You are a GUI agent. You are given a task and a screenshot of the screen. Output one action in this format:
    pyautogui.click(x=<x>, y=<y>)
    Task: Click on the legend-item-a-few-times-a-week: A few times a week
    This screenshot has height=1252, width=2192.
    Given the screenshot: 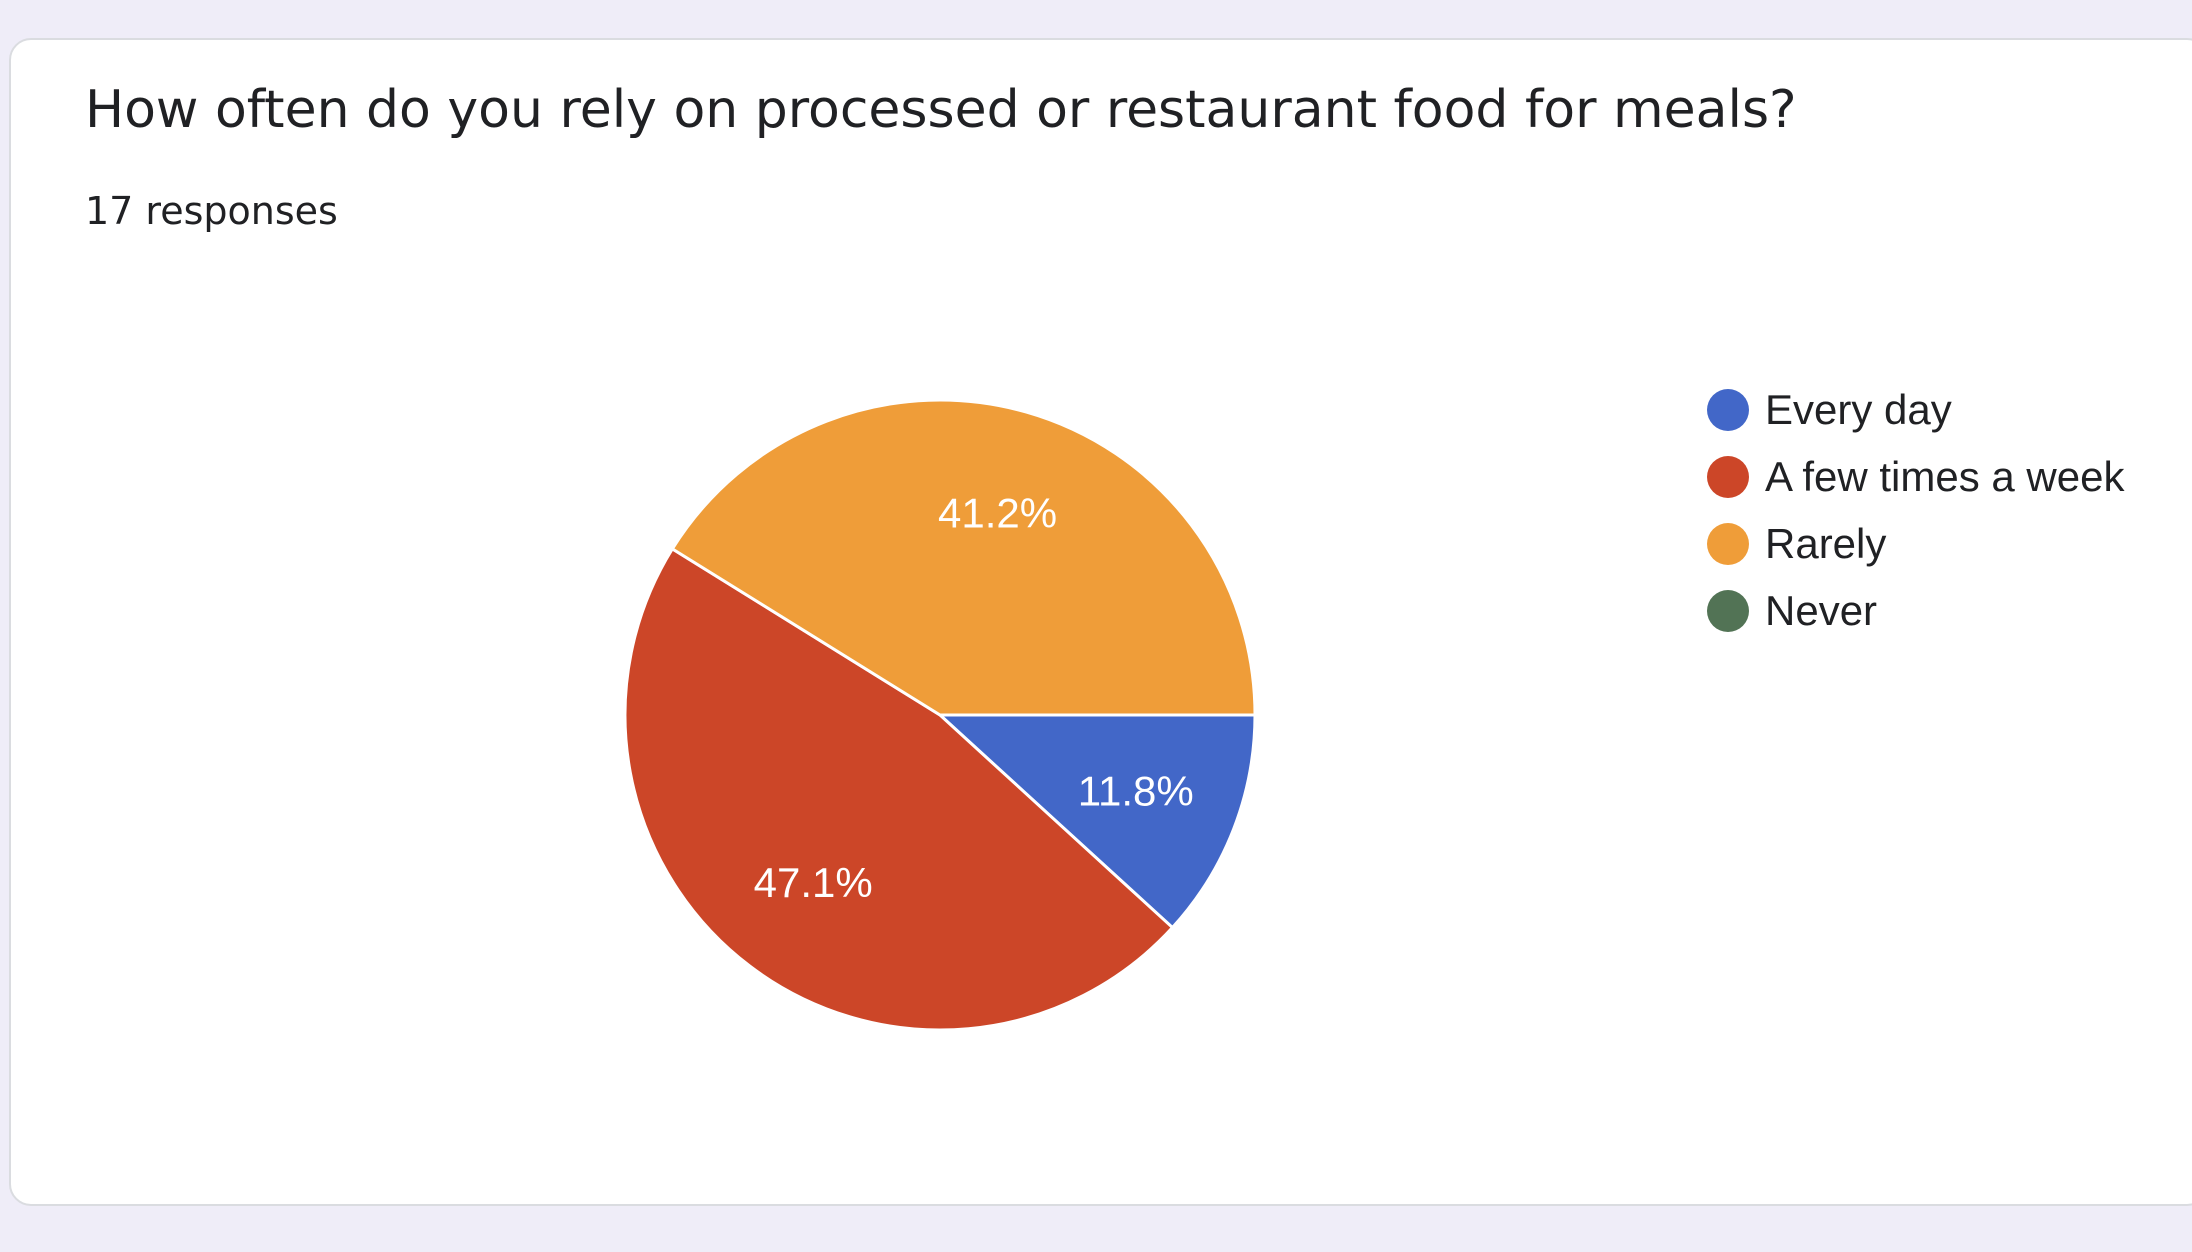 What is the action you would take?
    pyautogui.click(x=1915, y=476)
    